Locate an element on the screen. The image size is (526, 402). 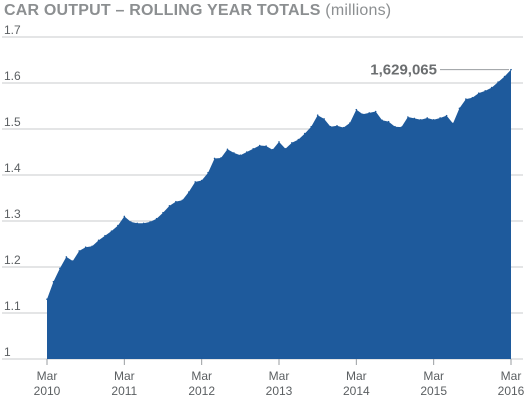
x-tick-year: 2012 is located at coordinates (201, 391).